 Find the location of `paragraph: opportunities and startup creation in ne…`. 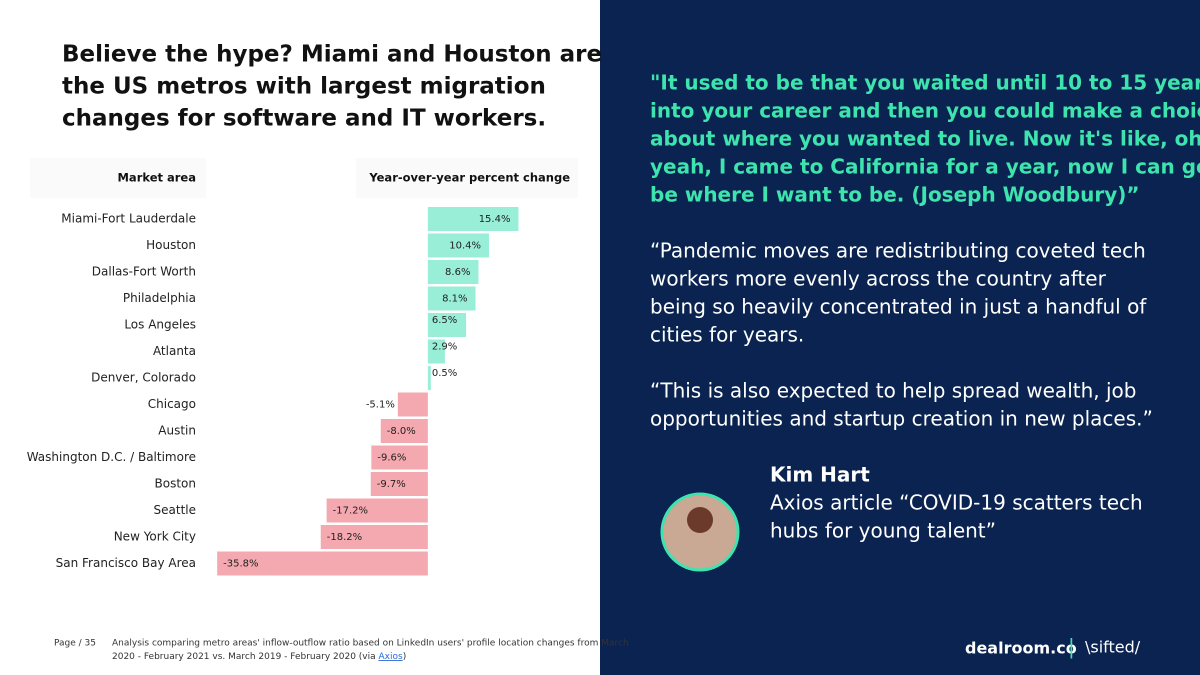

paragraph: opportunities and startup creation in ne… is located at coordinates (901, 419).